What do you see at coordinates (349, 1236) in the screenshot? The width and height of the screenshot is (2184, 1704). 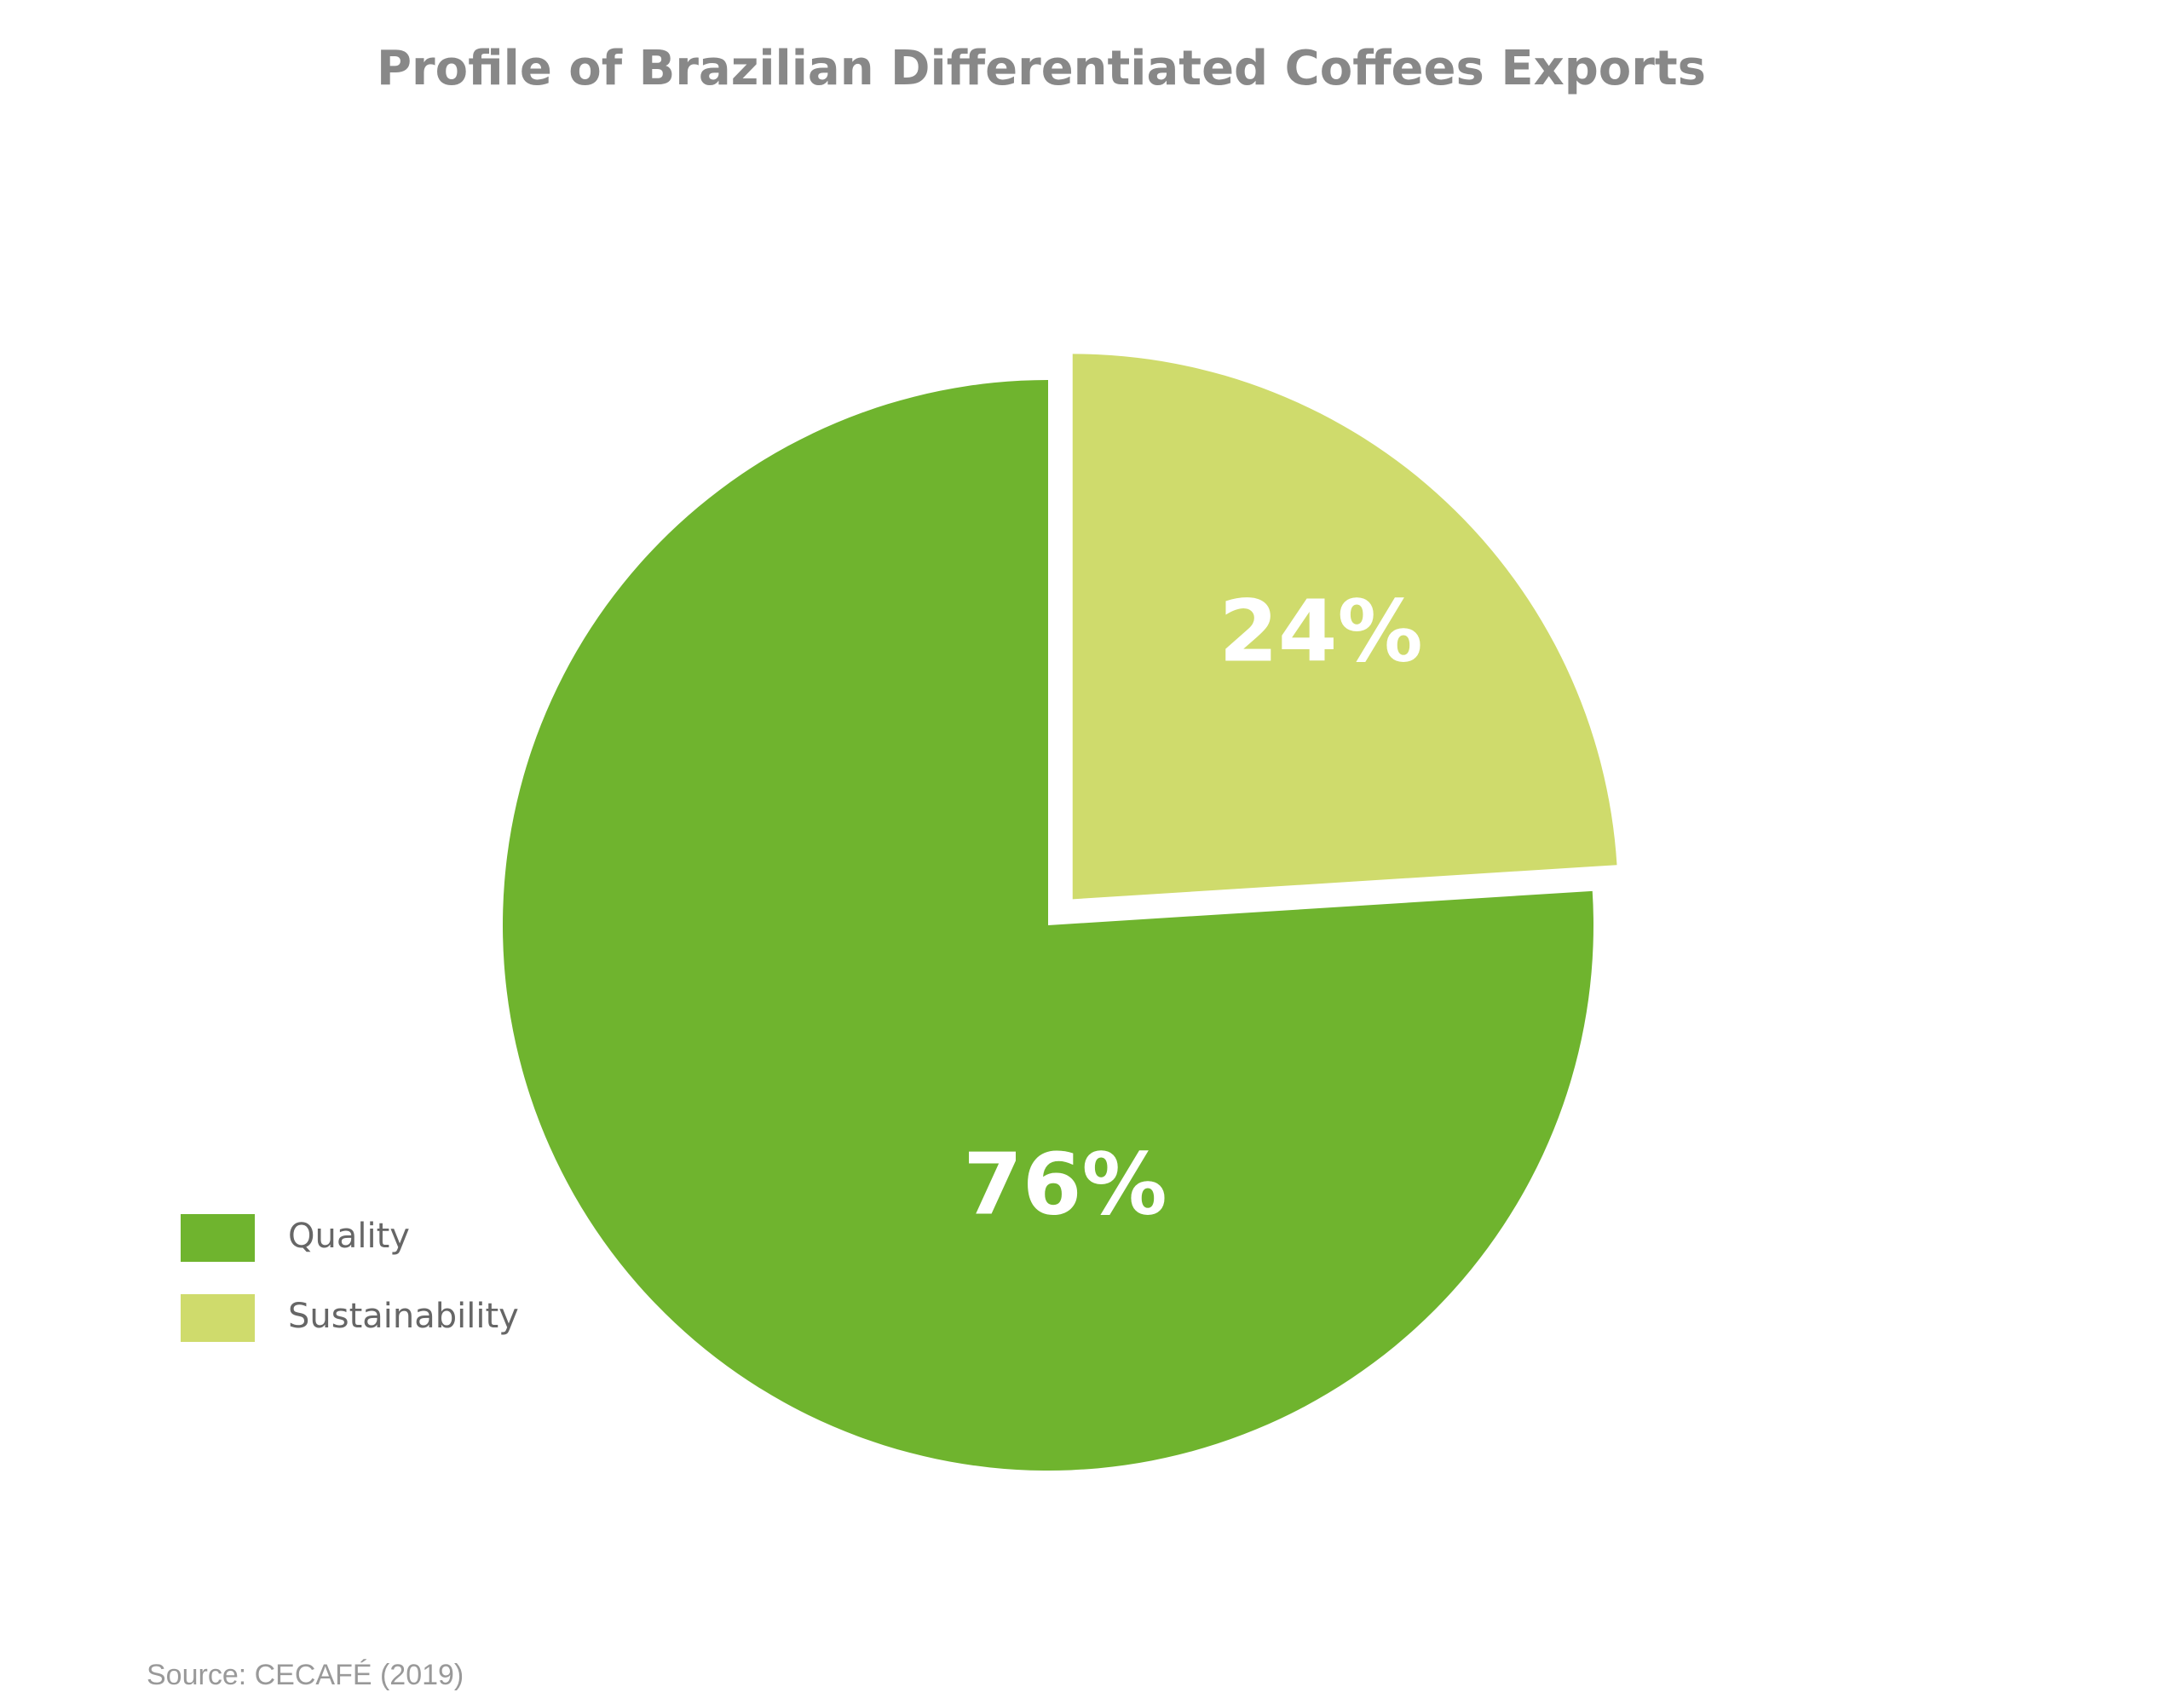 I see `legend-label: Quality` at bounding box center [349, 1236].